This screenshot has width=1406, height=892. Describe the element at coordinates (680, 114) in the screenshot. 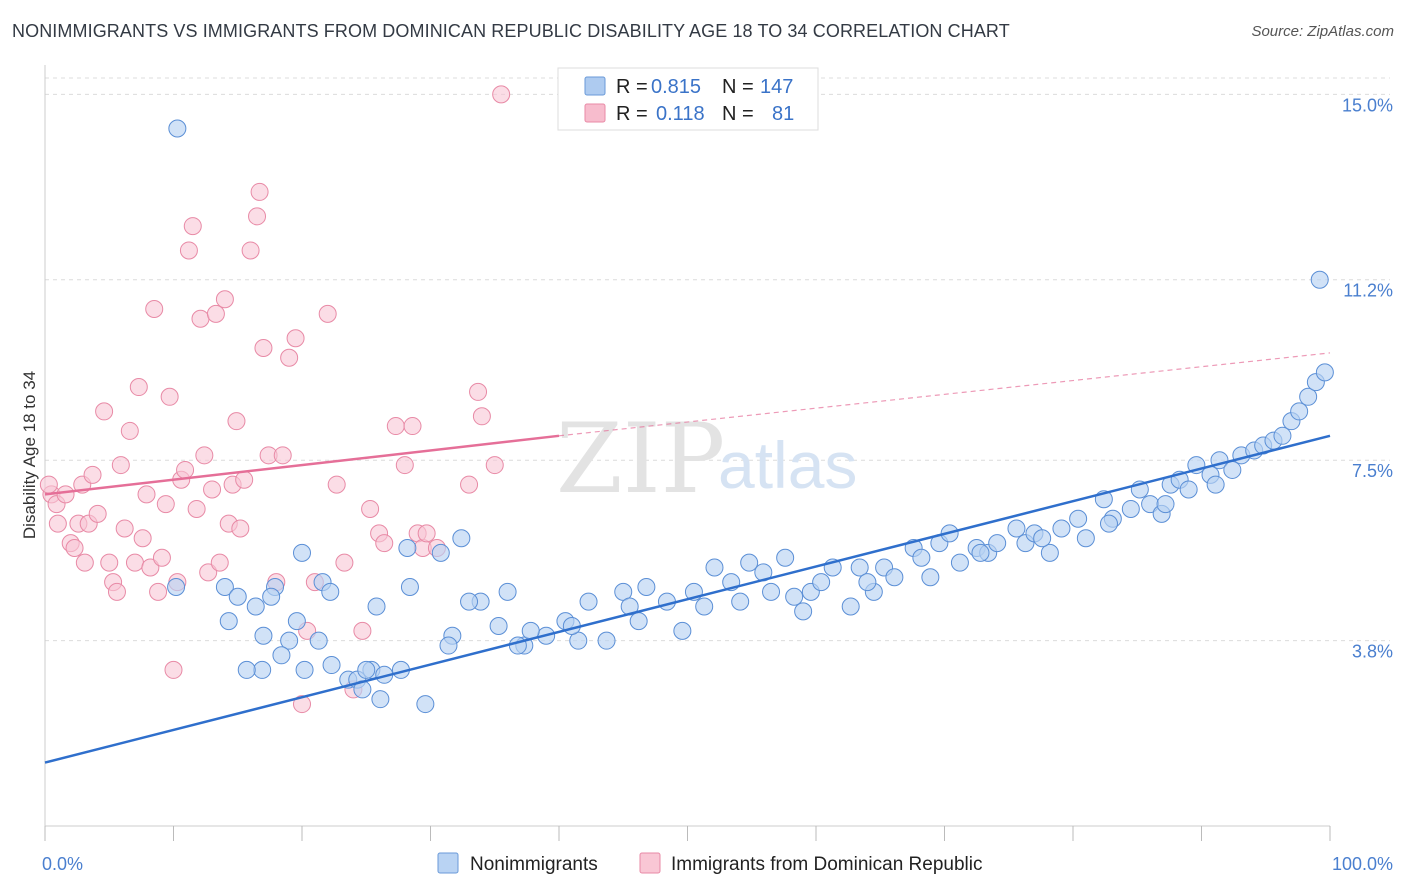

I see `legend-r-value-2: 0.118` at that location.